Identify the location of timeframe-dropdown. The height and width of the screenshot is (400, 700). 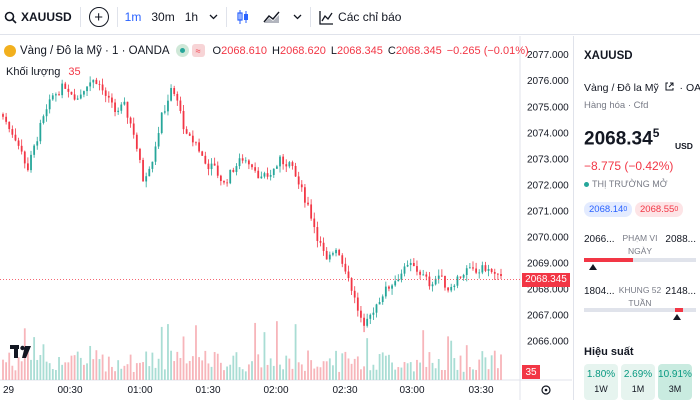
(213, 17).